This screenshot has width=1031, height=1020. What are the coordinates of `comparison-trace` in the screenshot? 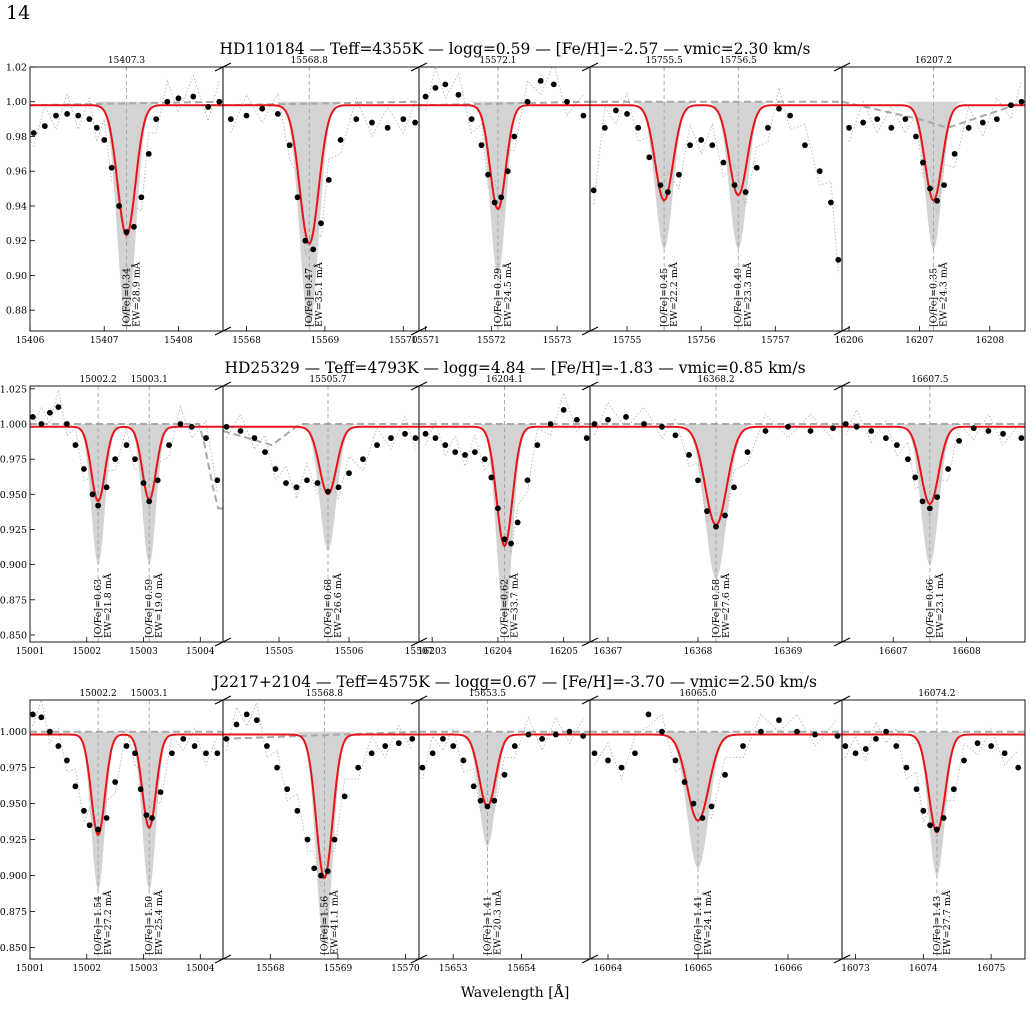 It's located at (319, 794).